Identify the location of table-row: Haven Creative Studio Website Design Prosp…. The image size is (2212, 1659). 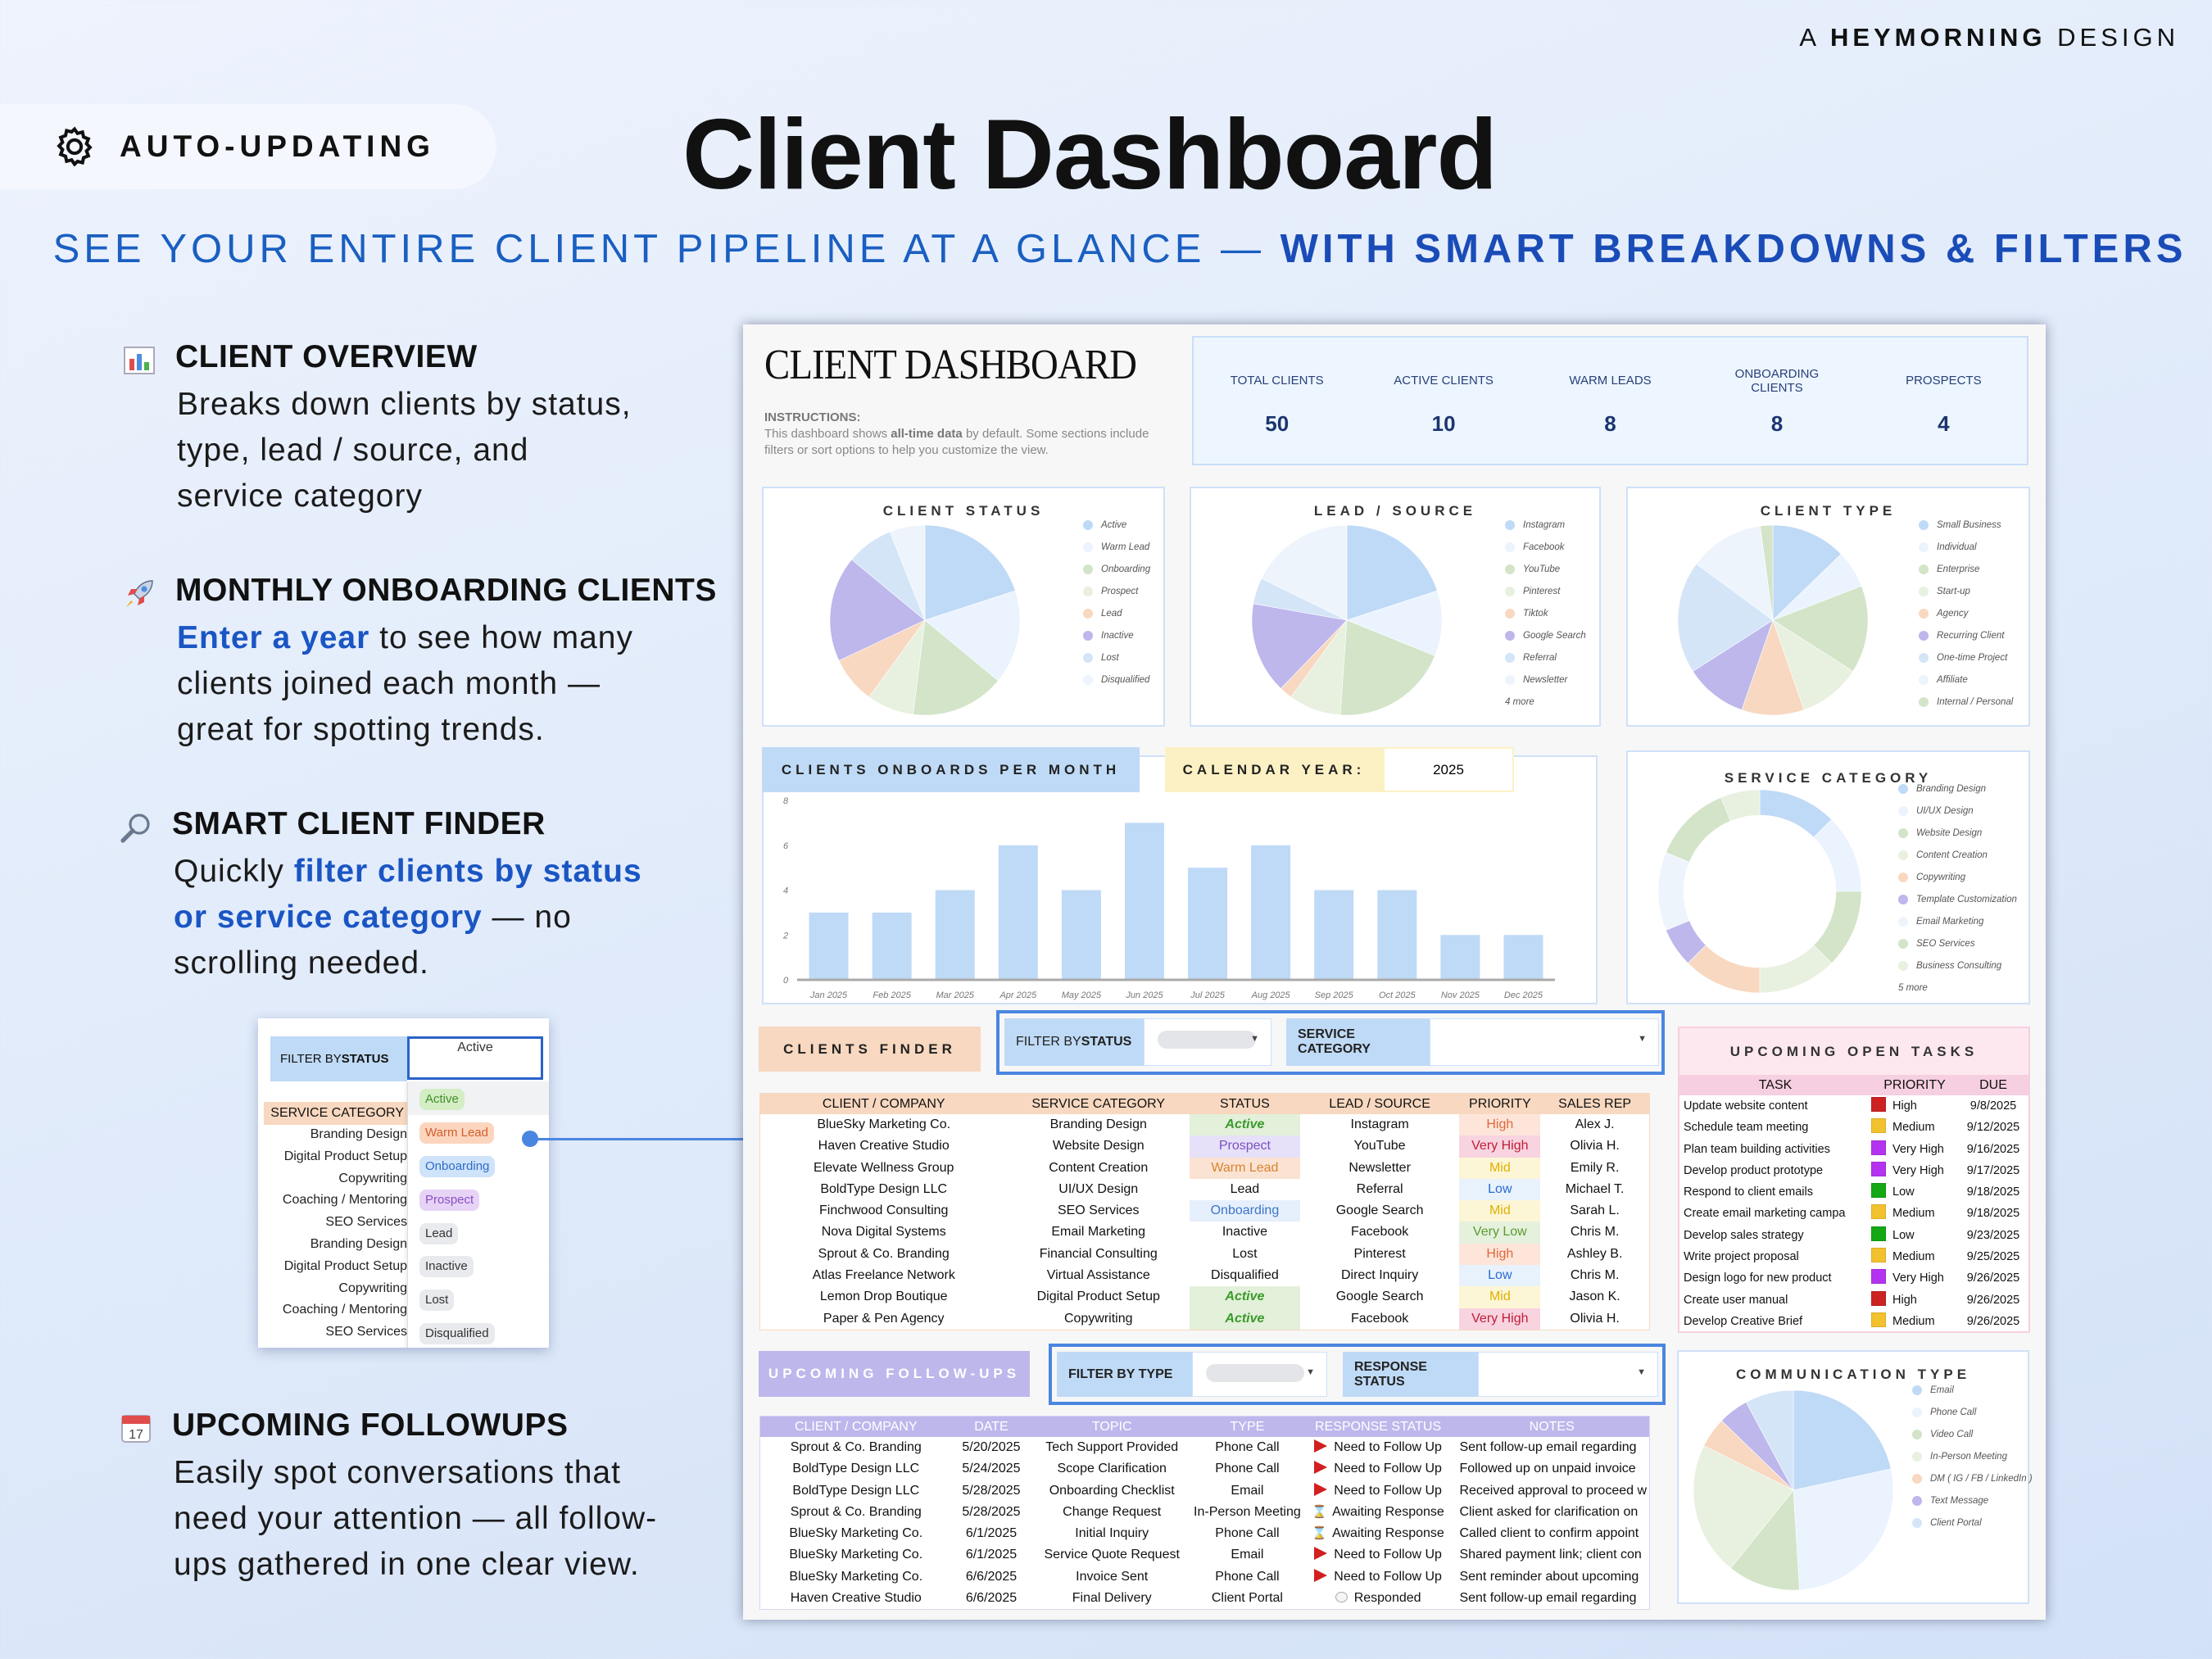
(1204, 1146).